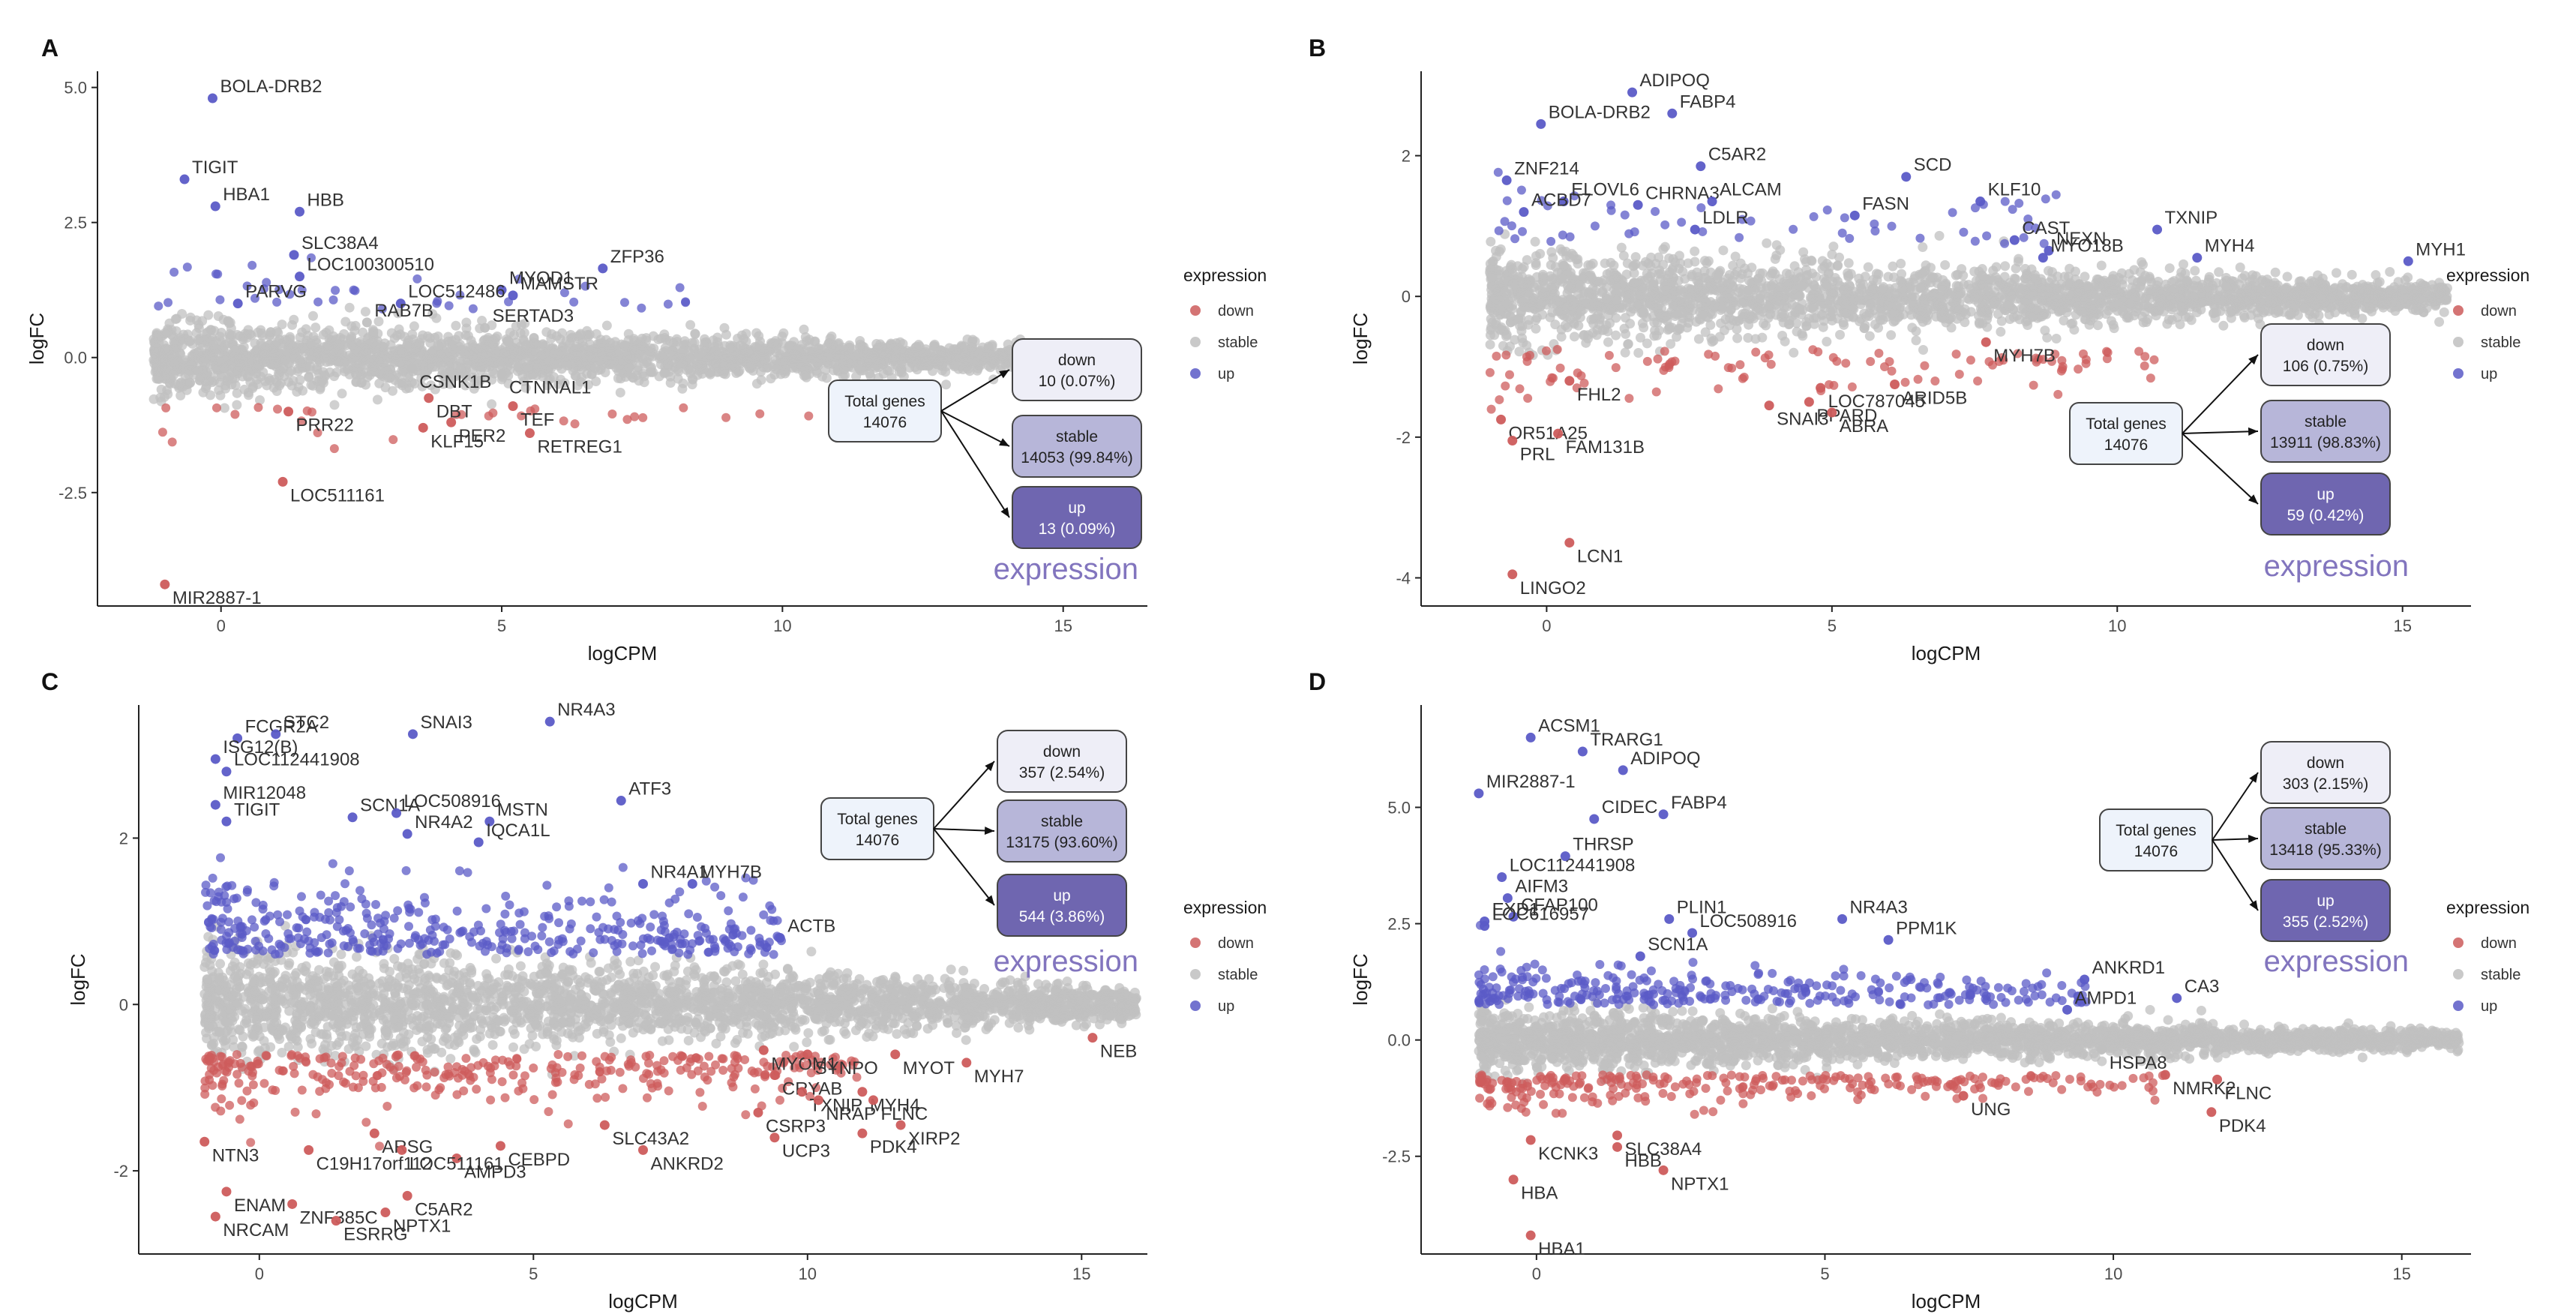 The image size is (2576, 1314). Describe the element at coordinates (73, 493) in the screenshot. I see `y-tick-label: -2.5` at that location.